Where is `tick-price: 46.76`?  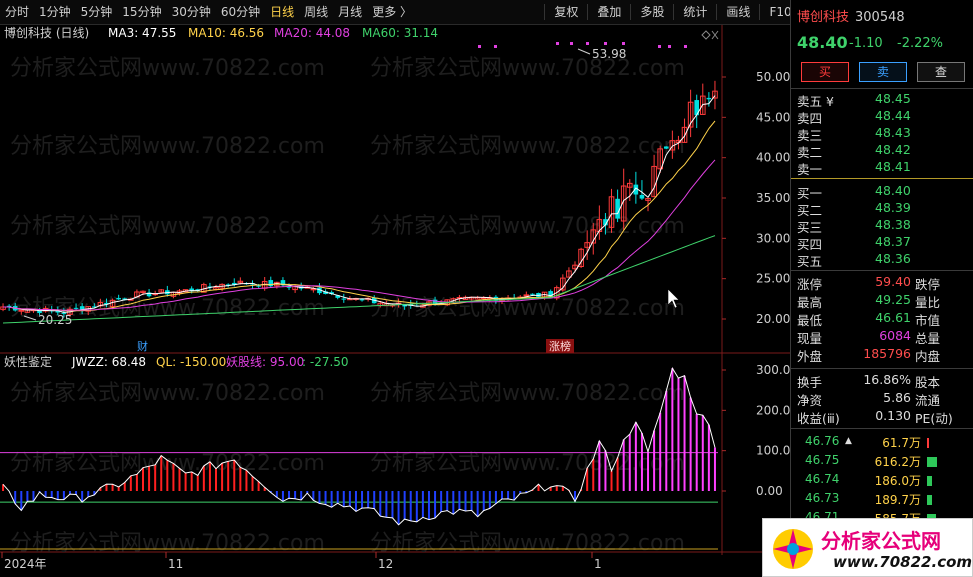 tick-price: 46.76 is located at coordinates (822, 441).